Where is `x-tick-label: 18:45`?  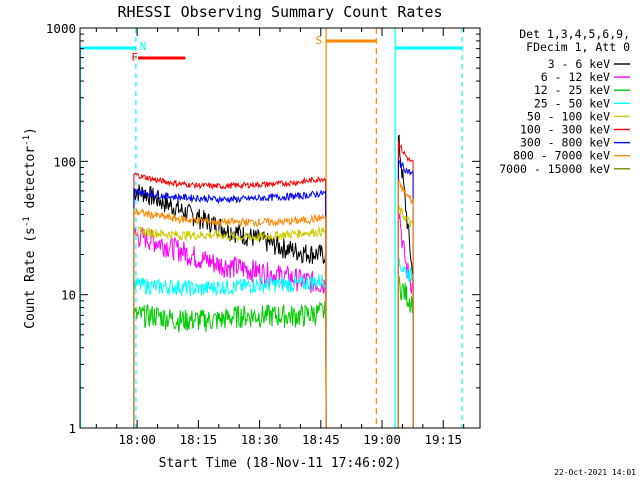 x-tick-label: 18:45 is located at coordinates (321, 439).